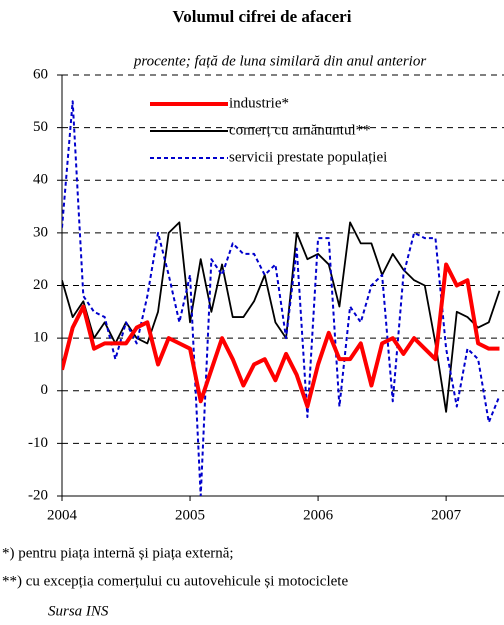  I want to click on y-tick-label: 20, so click(40, 285).